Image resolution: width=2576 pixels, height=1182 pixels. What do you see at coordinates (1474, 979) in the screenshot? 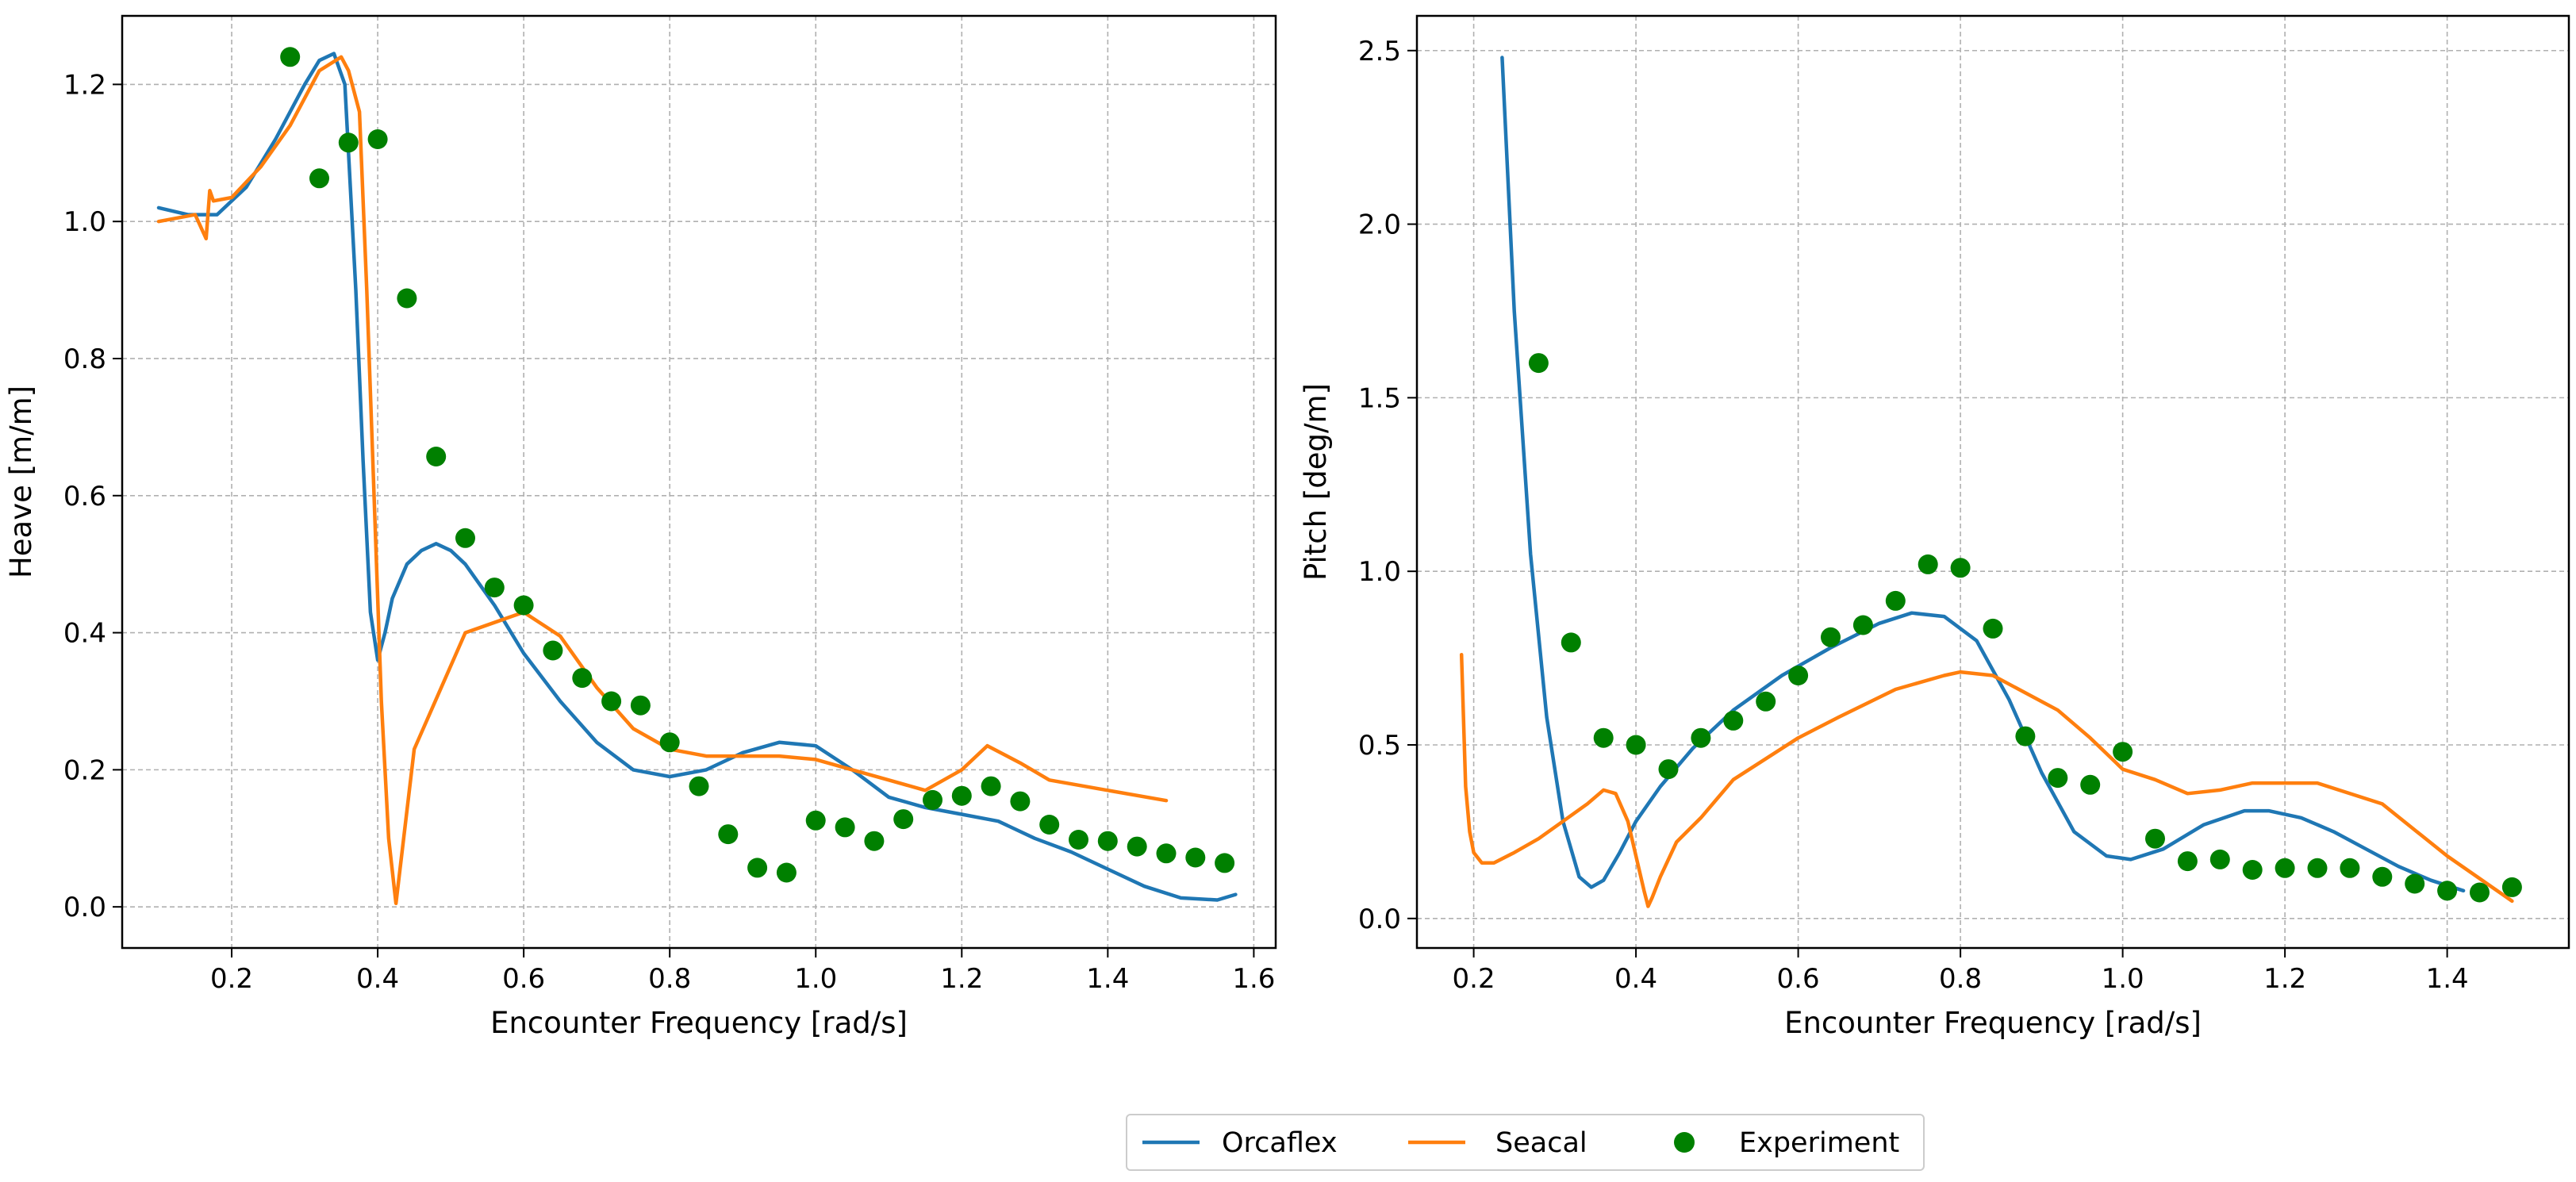
I see `pitch-x-tick-label: 0.2` at bounding box center [1474, 979].